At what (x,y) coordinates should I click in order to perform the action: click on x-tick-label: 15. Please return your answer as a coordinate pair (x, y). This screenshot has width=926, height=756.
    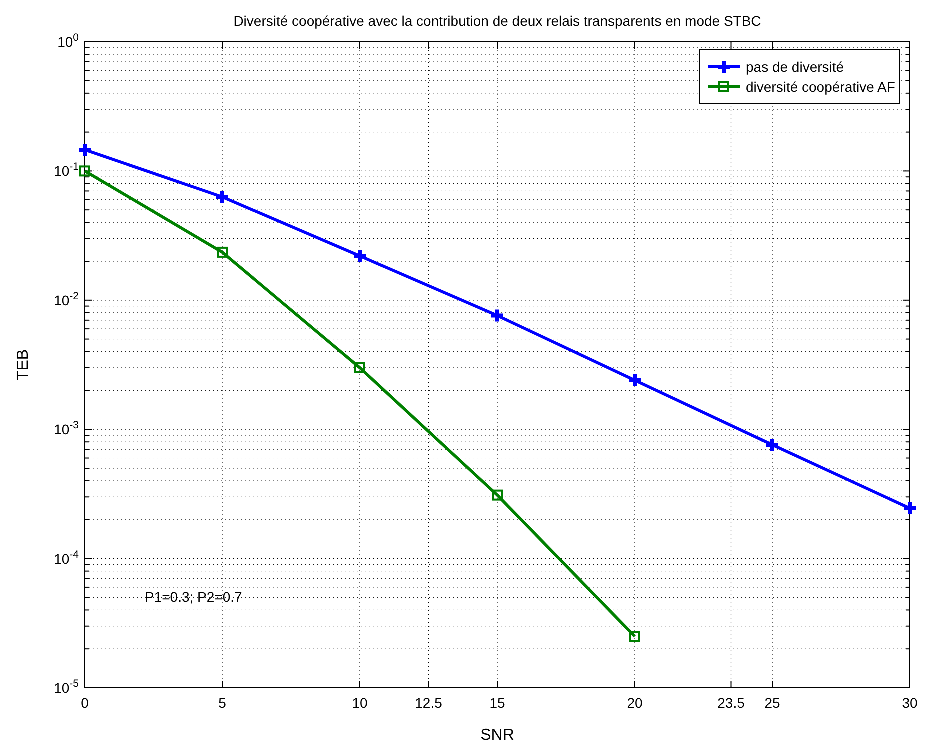
    Looking at the image, I should click on (498, 703).